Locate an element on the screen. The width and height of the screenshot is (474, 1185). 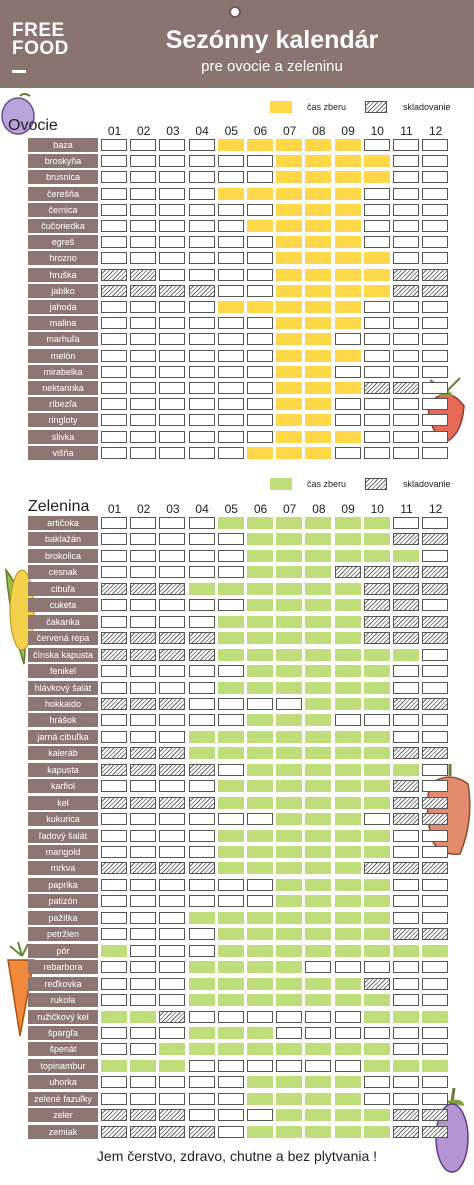
row-label: topinambur is located at coordinates (63, 1065).